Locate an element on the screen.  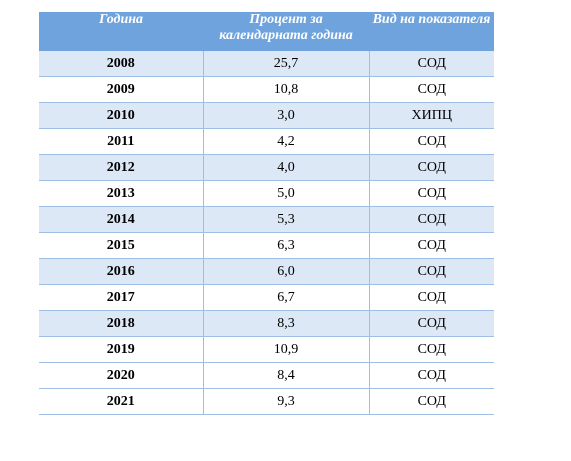
year-cell: 2009 is located at coordinates (121, 89).